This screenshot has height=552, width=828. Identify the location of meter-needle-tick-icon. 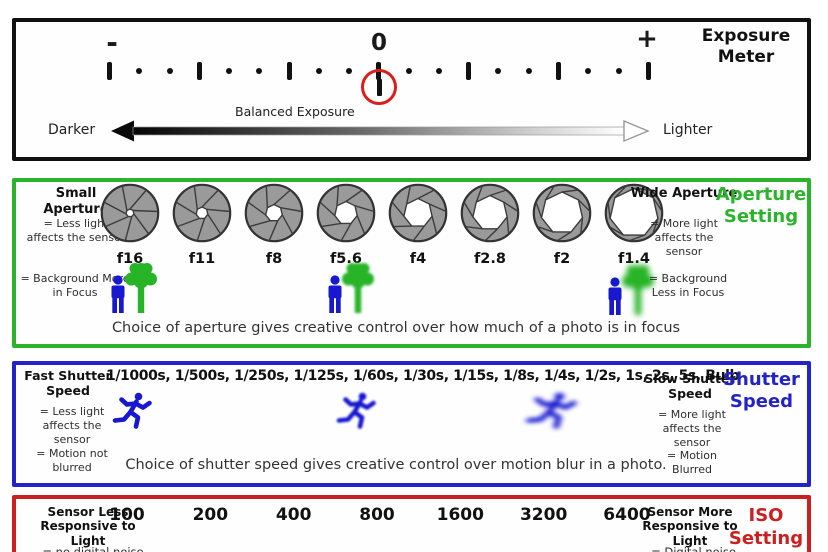
(379, 87).